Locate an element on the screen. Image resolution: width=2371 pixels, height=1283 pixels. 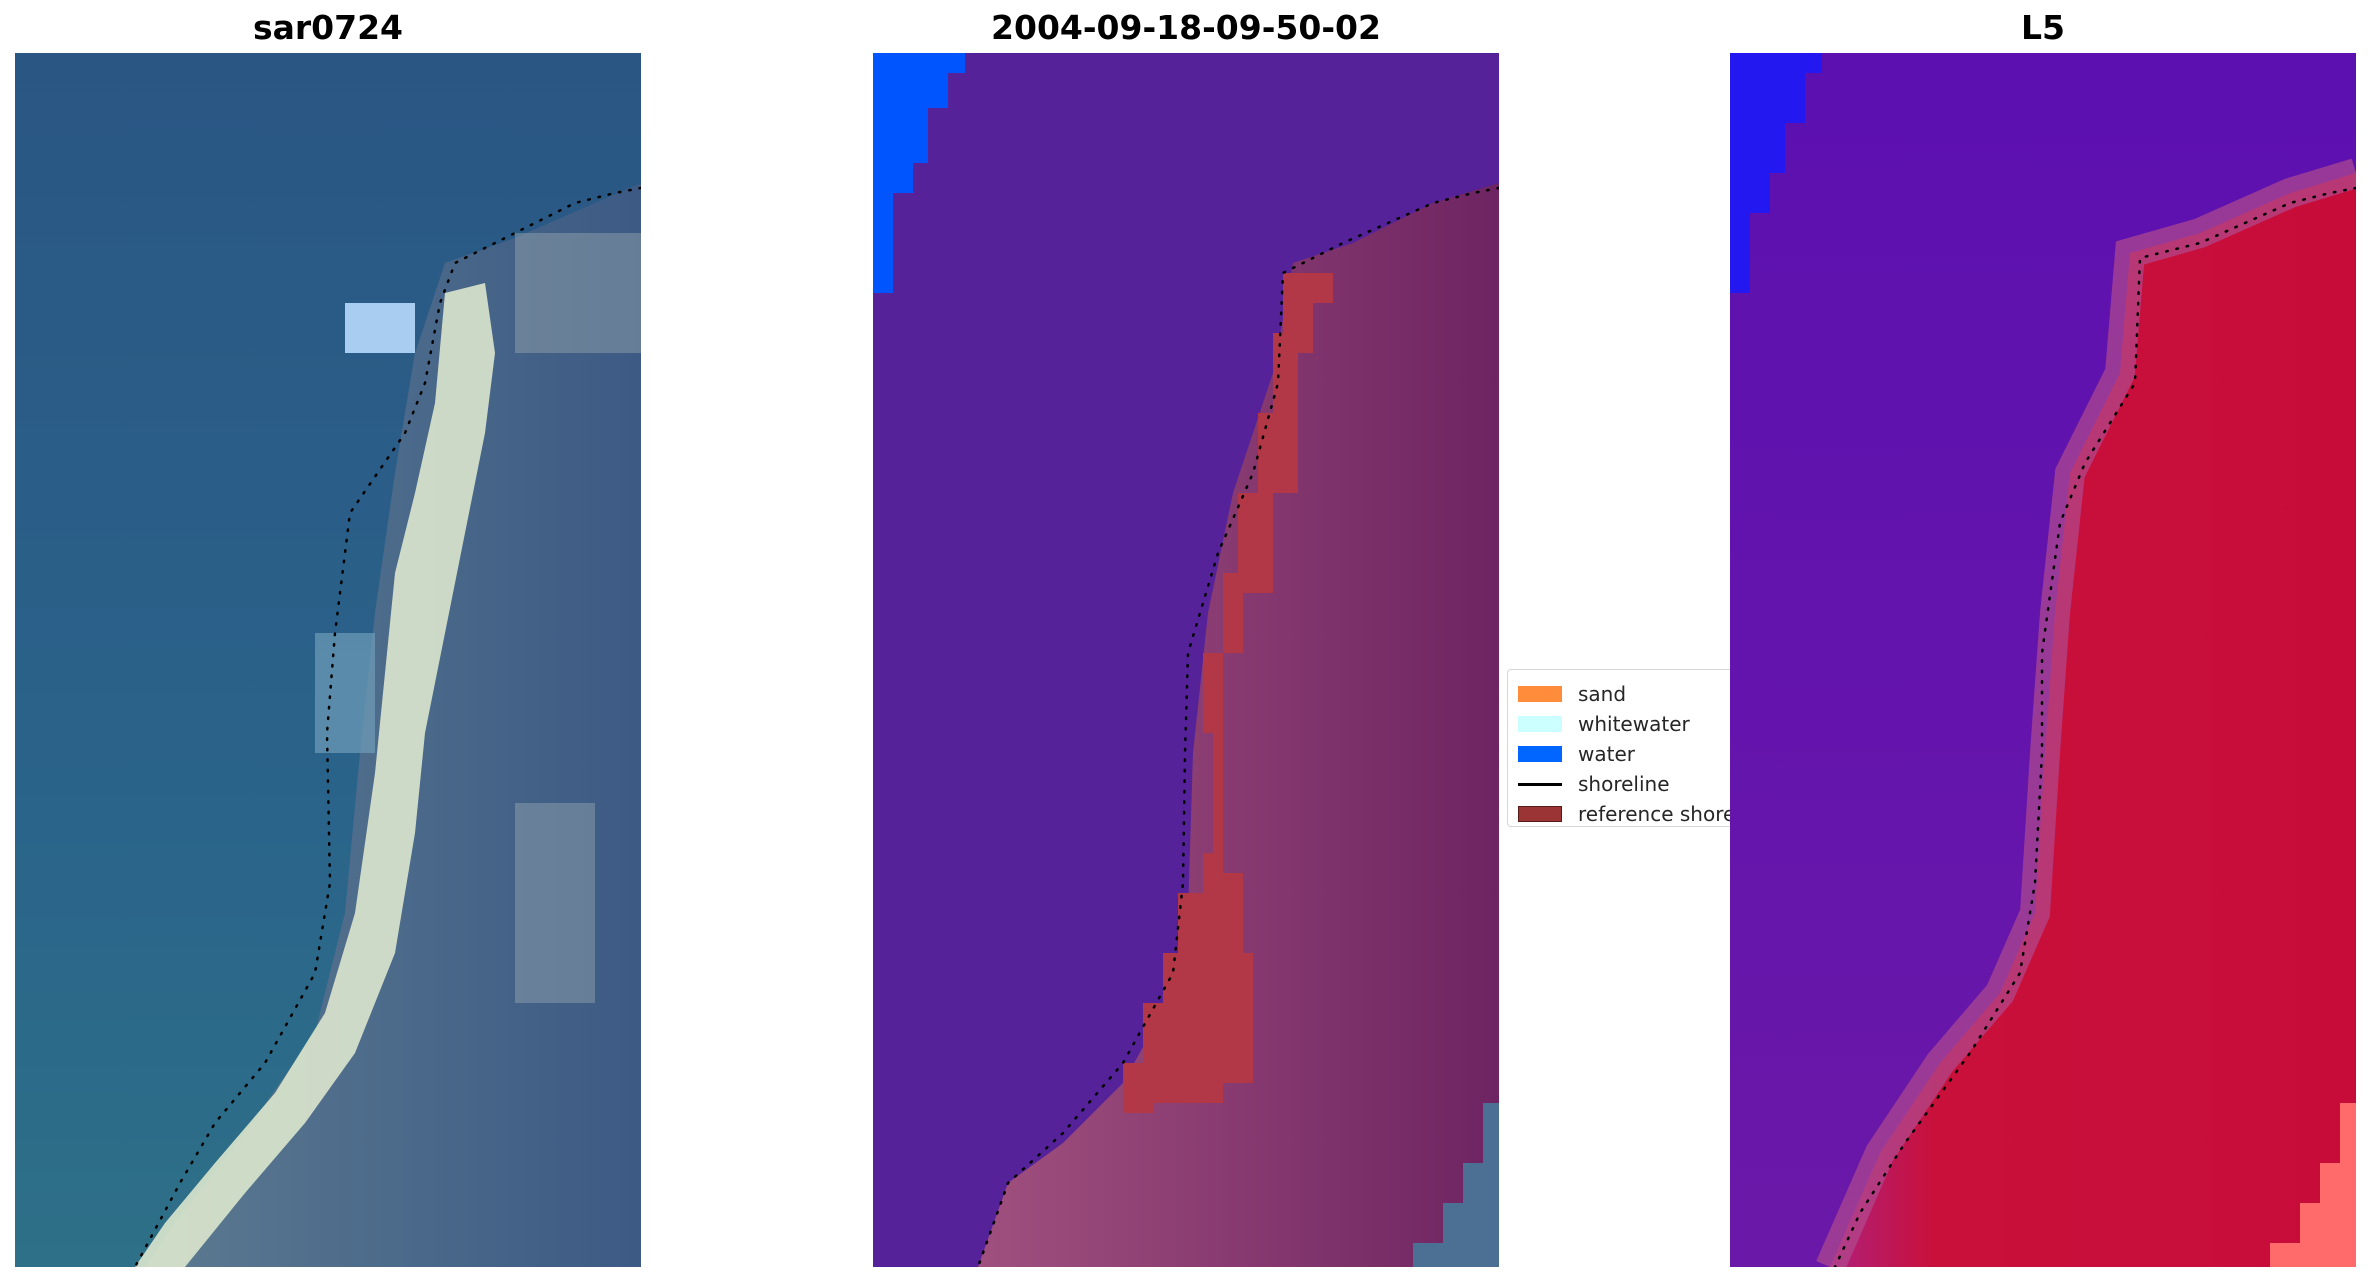
whitewater-swatch is located at coordinates (1540, 724).